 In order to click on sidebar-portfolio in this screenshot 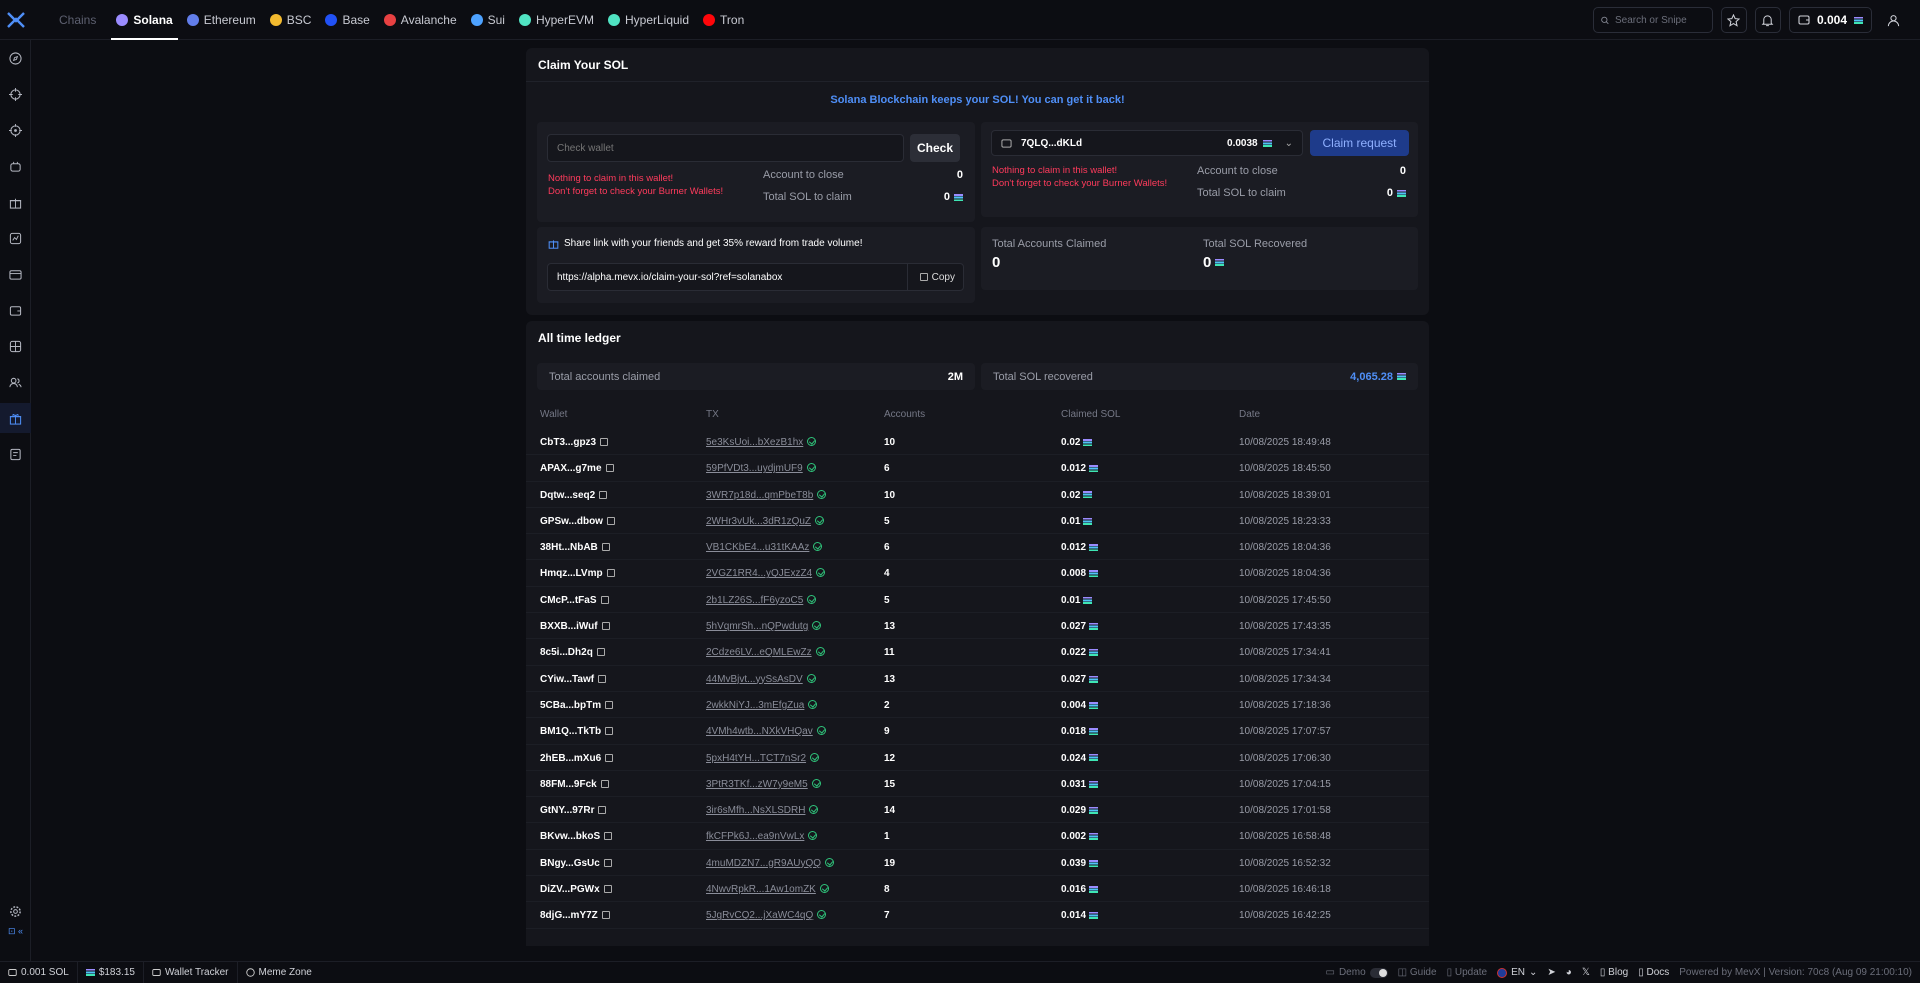, I will do `click(15, 238)`.